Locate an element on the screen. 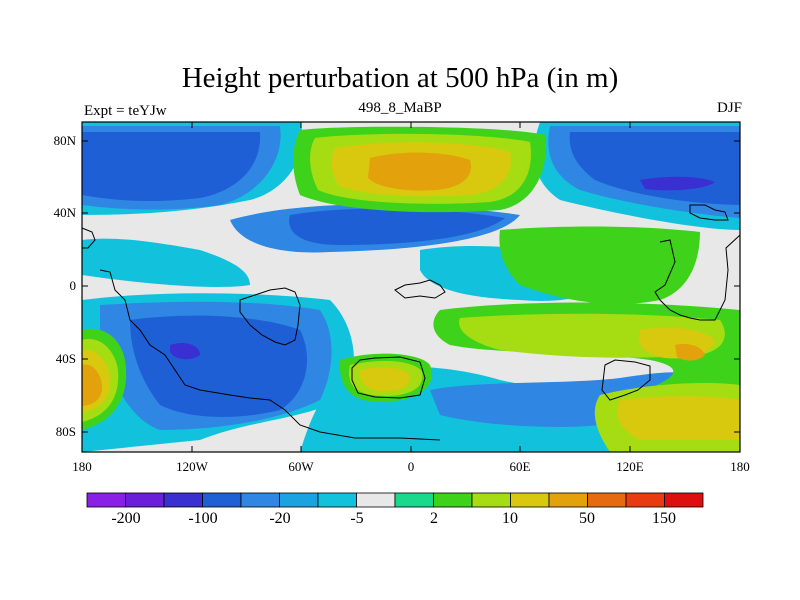  season-label: DJF is located at coordinates (729, 108).